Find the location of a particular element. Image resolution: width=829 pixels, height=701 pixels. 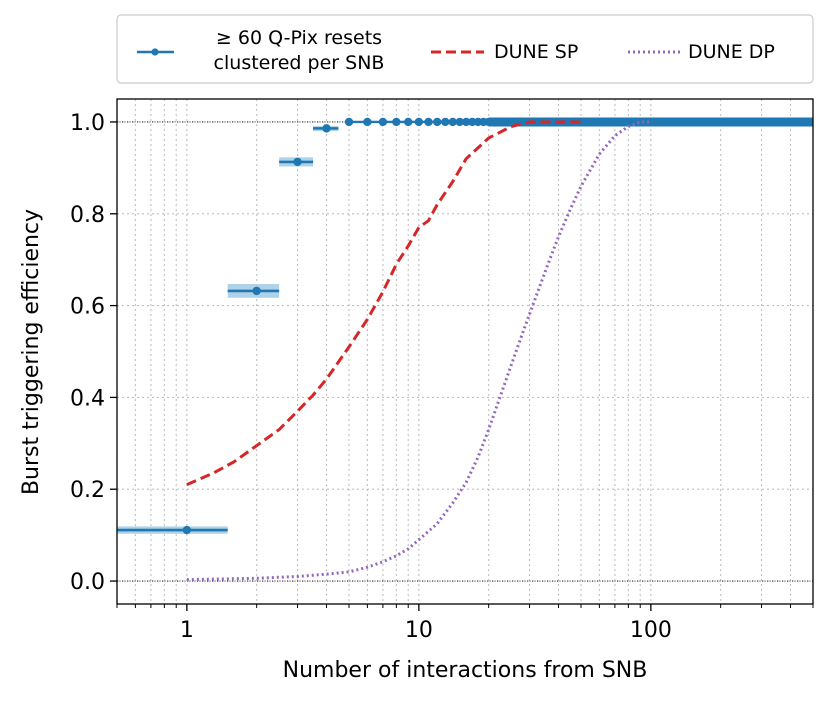

legend-qpix-label-line2: clustered per SNB is located at coordinates (299, 63).